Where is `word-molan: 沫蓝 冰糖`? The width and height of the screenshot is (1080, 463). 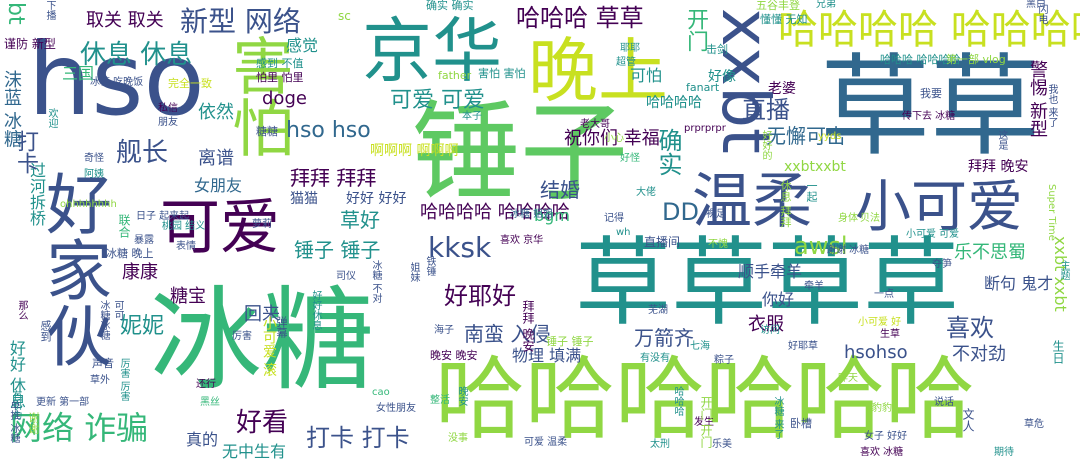 word-molan: 沫蓝 冰糖 is located at coordinates (11, 109).